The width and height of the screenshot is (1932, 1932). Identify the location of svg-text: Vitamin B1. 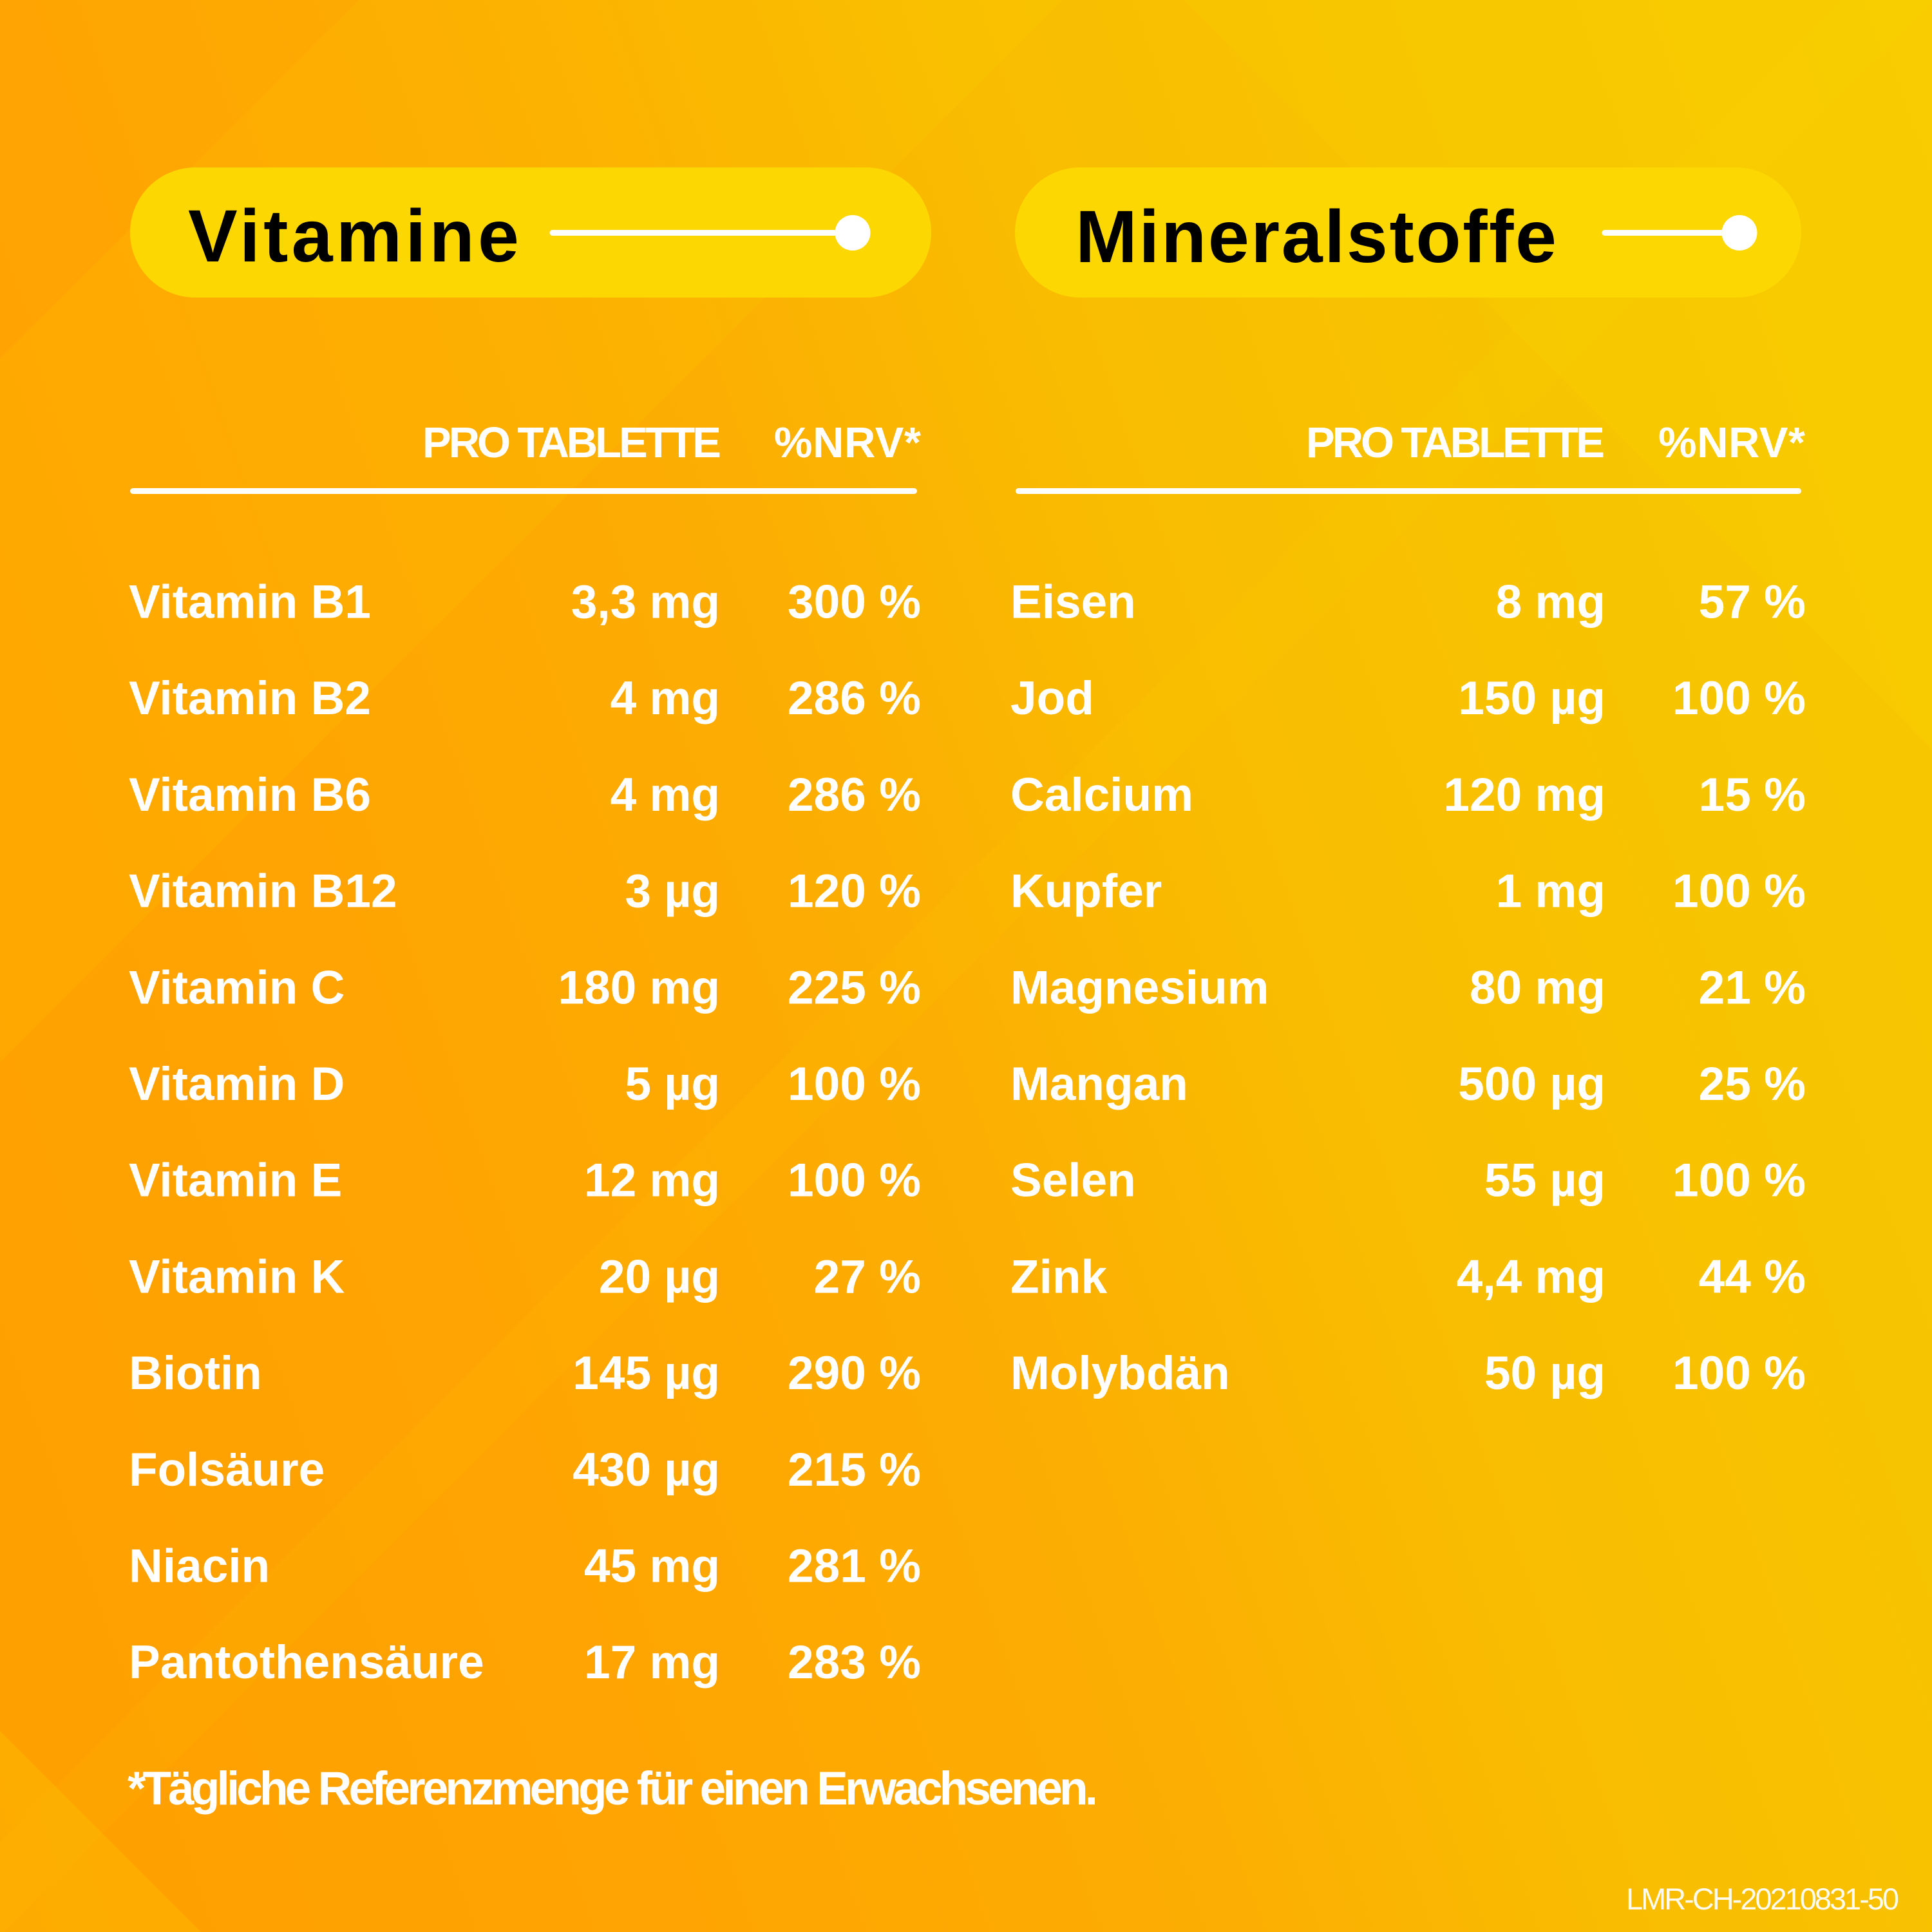
(250, 603).